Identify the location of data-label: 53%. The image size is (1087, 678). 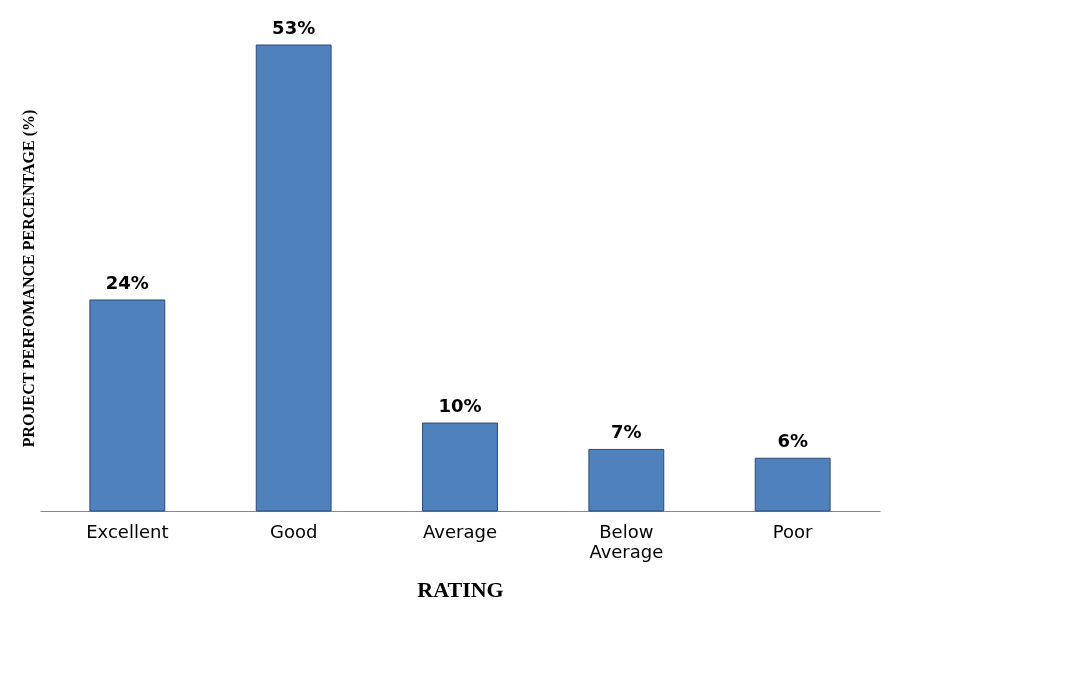
(294, 27).